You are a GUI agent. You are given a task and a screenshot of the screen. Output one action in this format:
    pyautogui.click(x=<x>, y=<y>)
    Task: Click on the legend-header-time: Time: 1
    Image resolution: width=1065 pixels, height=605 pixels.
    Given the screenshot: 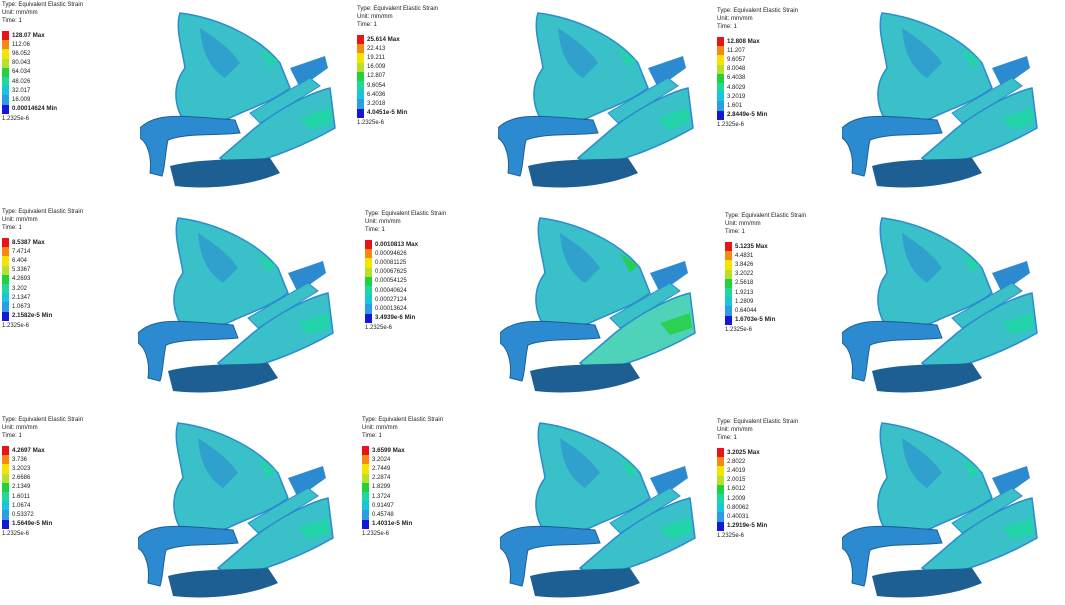 What is the action you would take?
    pyautogui.click(x=372, y=436)
    